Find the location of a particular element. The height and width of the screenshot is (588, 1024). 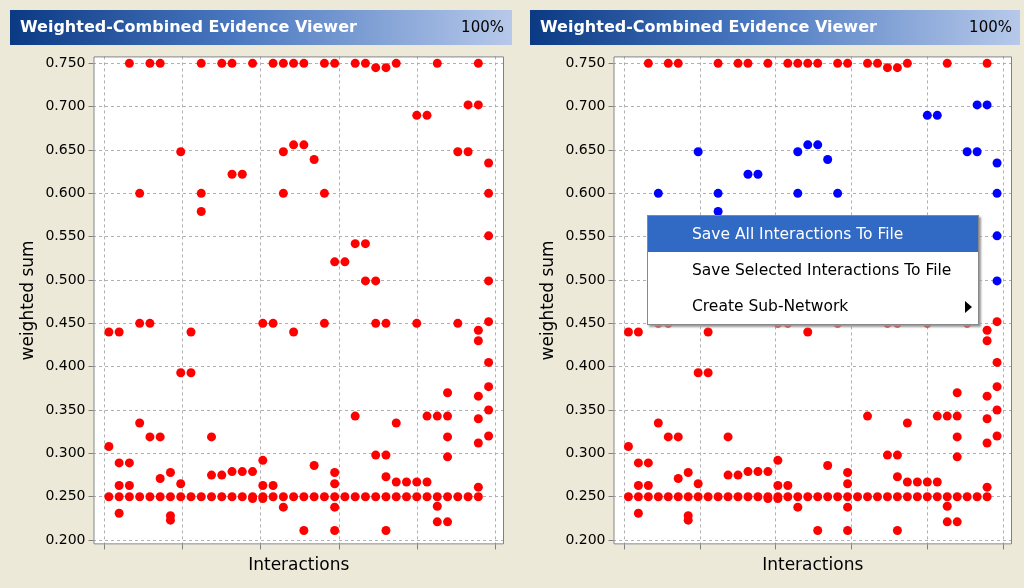

y-tick-label: 0.750 is located at coordinates (585, 61).